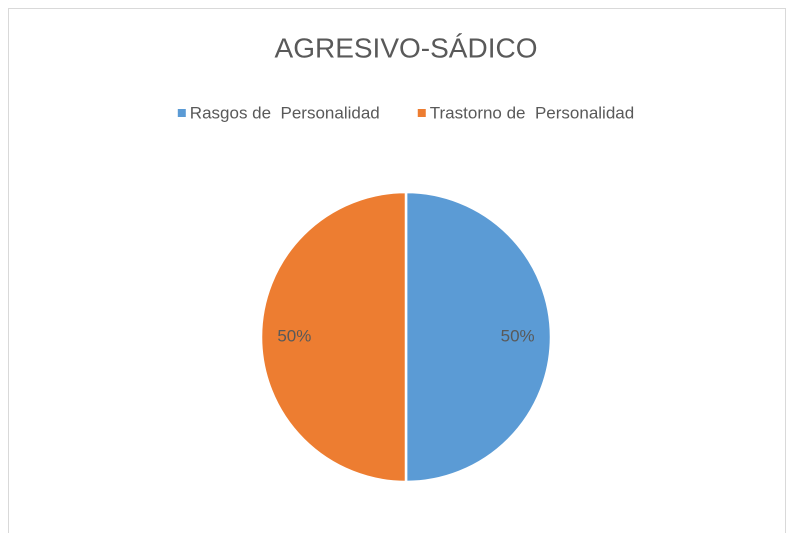  Describe the element at coordinates (285, 112) in the screenshot. I see `legend-label: Rasgos de Personalidad` at that location.